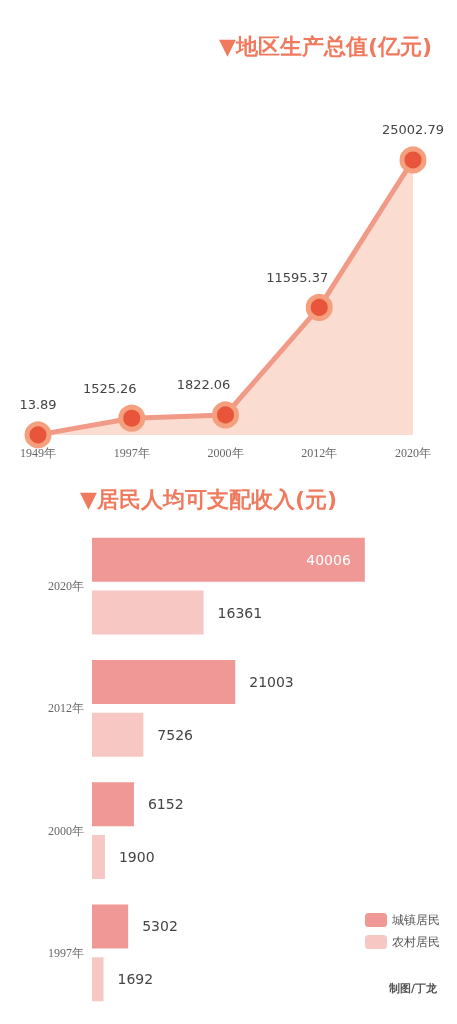  What do you see at coordinates (413, 130) in the screenshot?
I see `data-label: 25002.79` at bounding box center [413, 130].